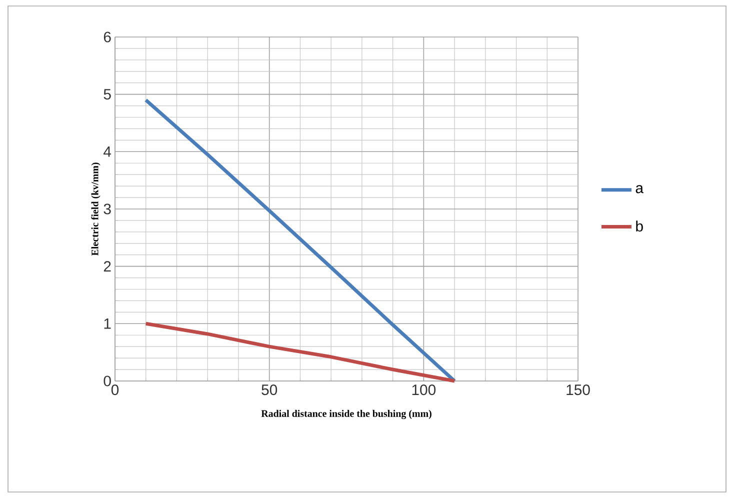 The image size is (732, 498). What do you see at coordinates (639, 226) in the screenshot?
I see `legend-label: b` at bounding box center [639, 226].